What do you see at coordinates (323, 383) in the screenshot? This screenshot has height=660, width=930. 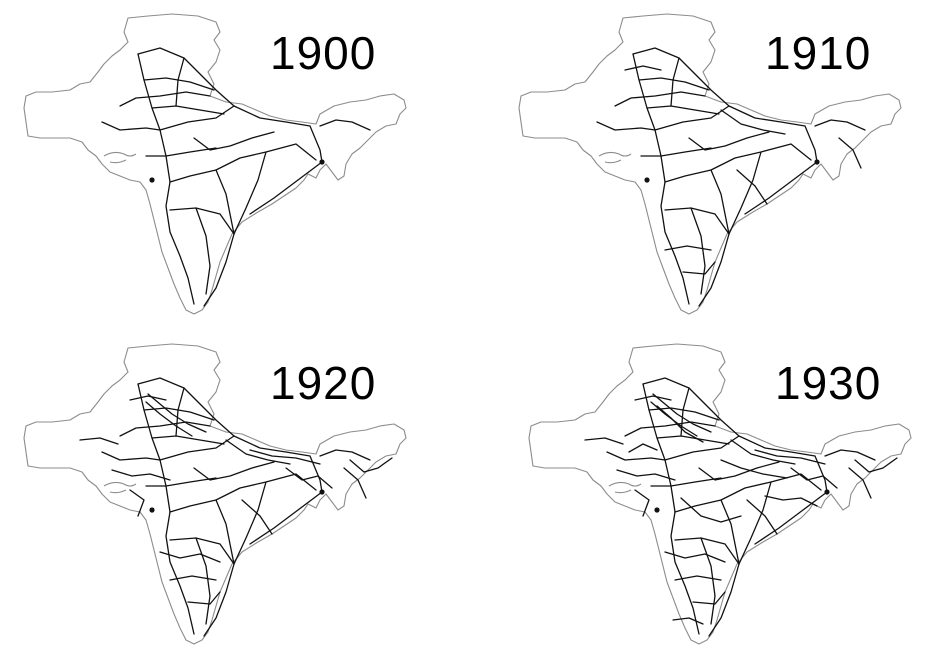 I see `year-label-1920: 1920` at bounding box center [323, 383].